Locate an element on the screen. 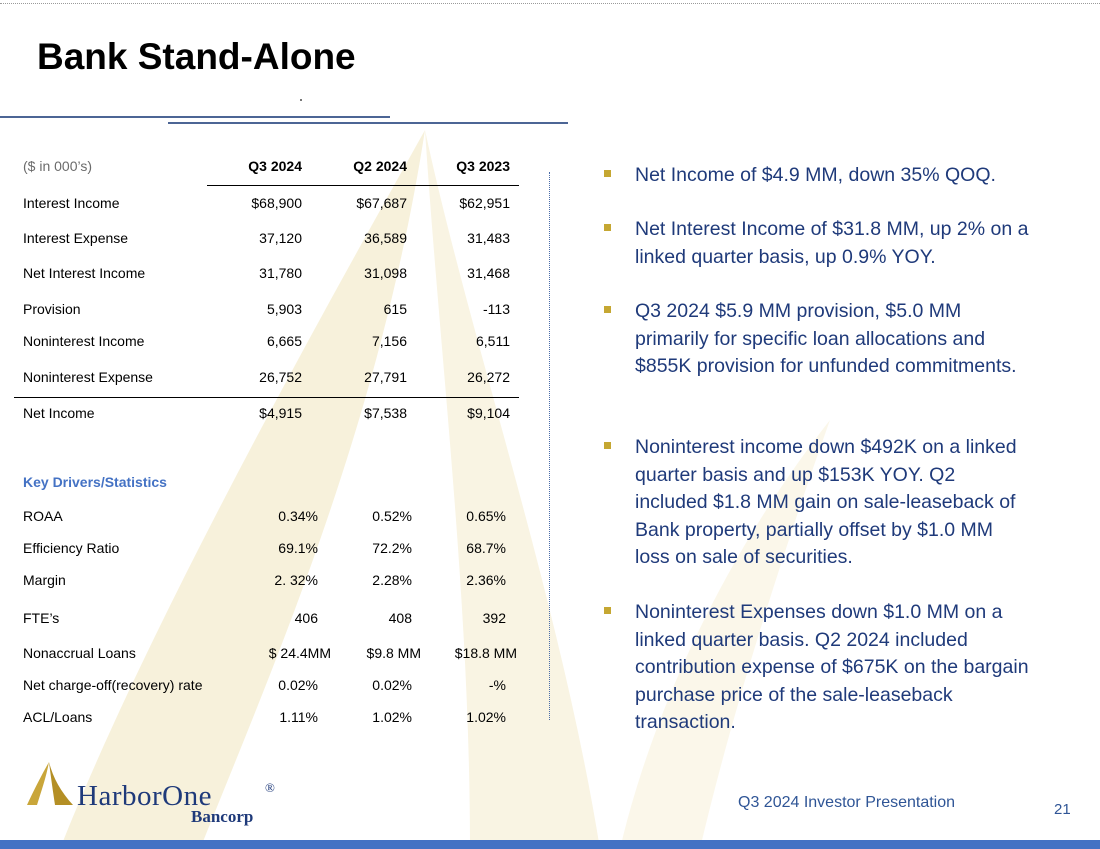  row-value: 26,752 is located at coordinates (280, 377).